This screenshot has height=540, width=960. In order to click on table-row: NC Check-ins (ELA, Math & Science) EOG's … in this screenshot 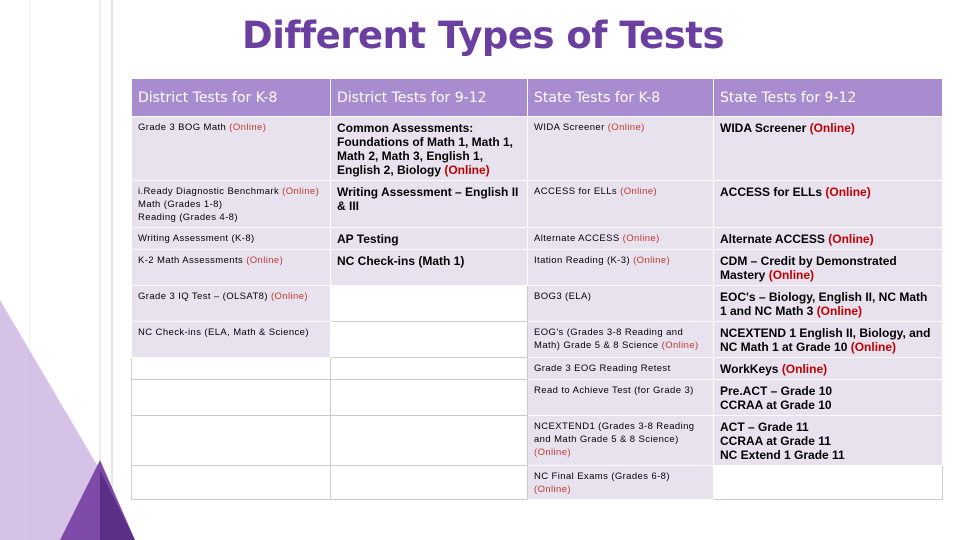, I will do `click(537, 339)`.